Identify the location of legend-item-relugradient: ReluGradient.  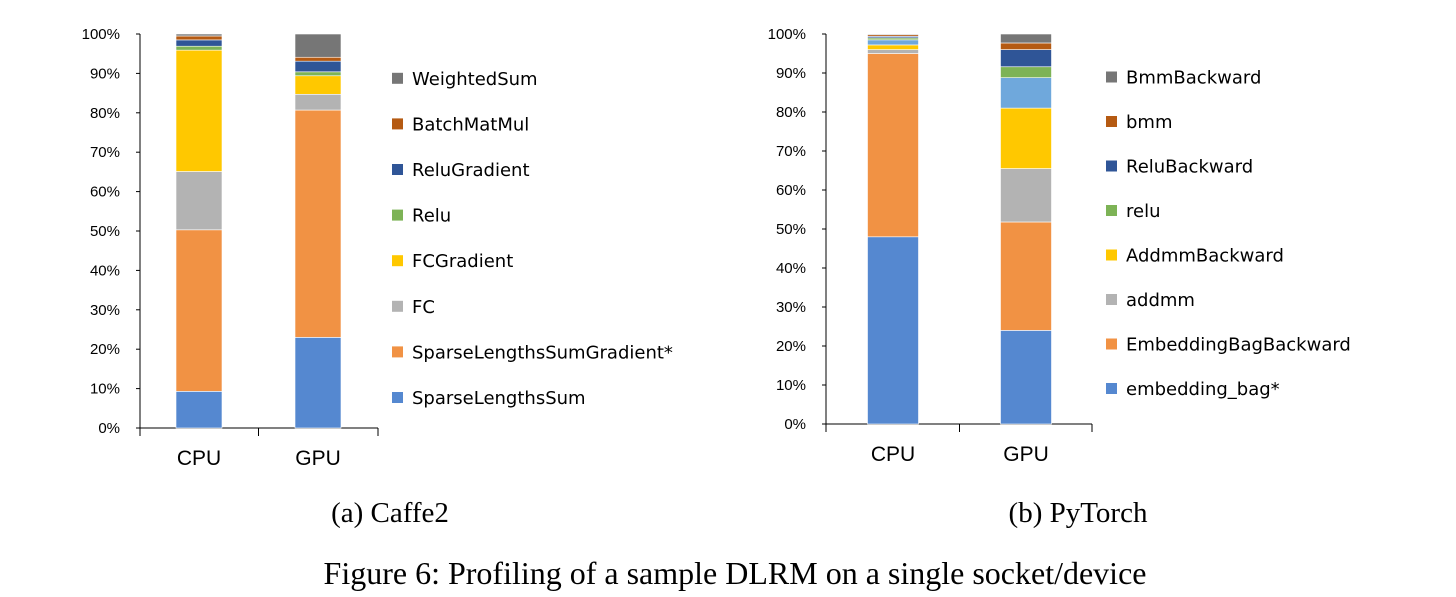
(471, 170).